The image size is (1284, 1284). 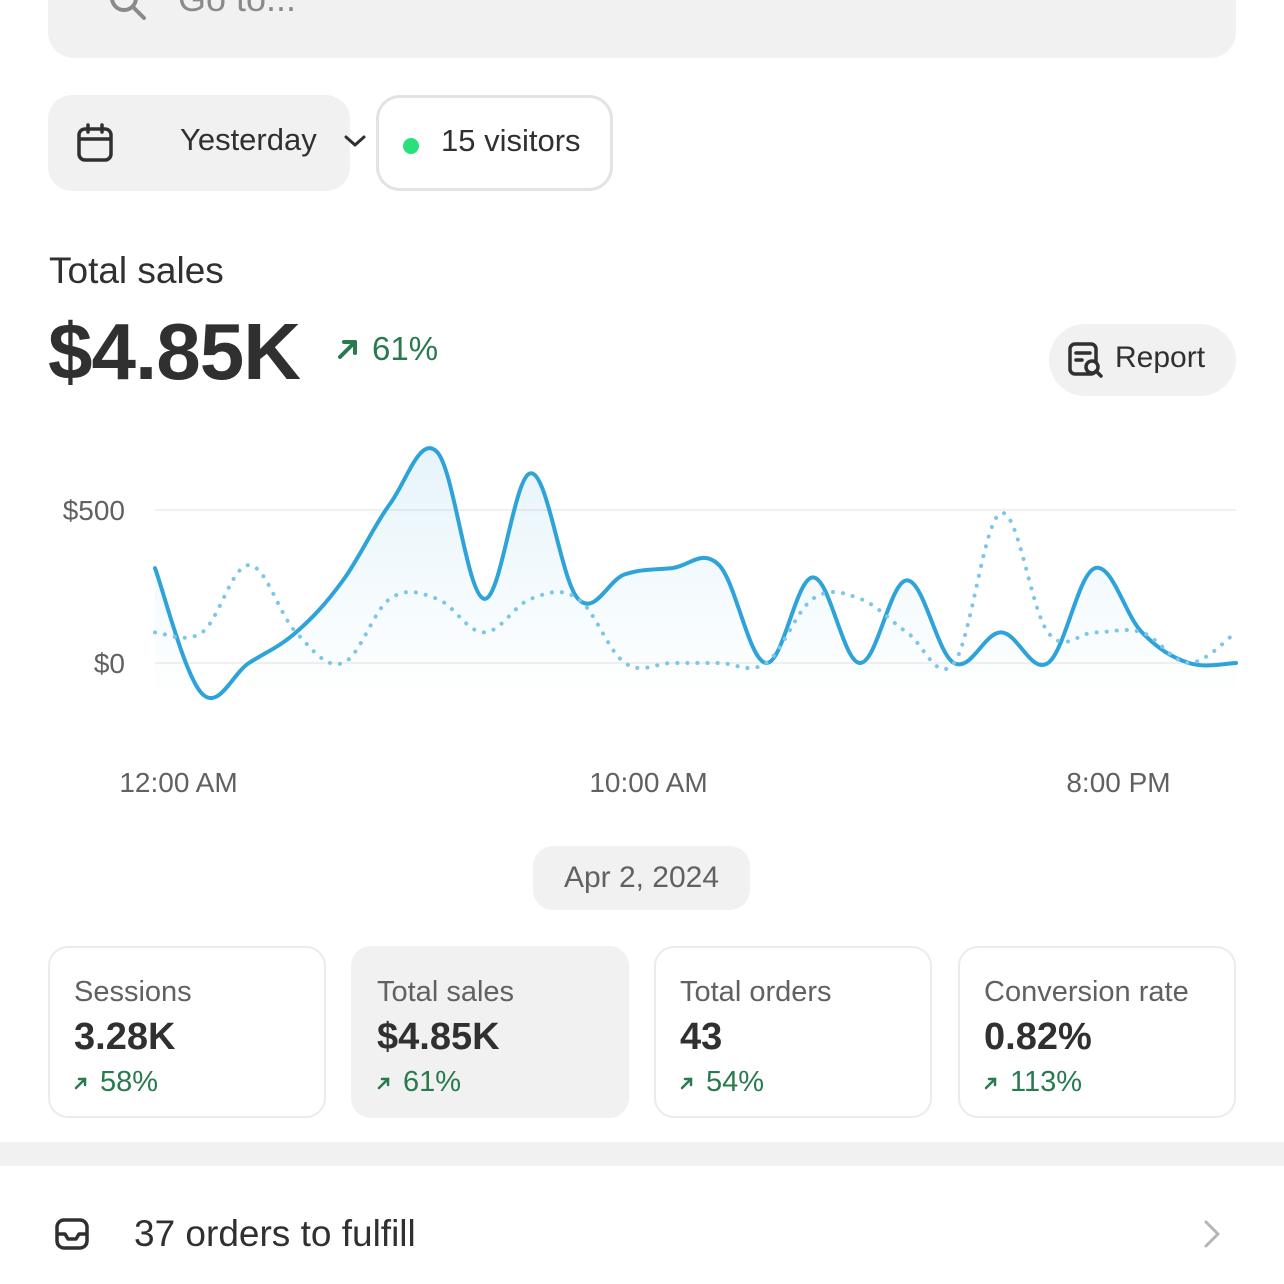 I want to click on series-line-comparison, so click(x=695, y=591).